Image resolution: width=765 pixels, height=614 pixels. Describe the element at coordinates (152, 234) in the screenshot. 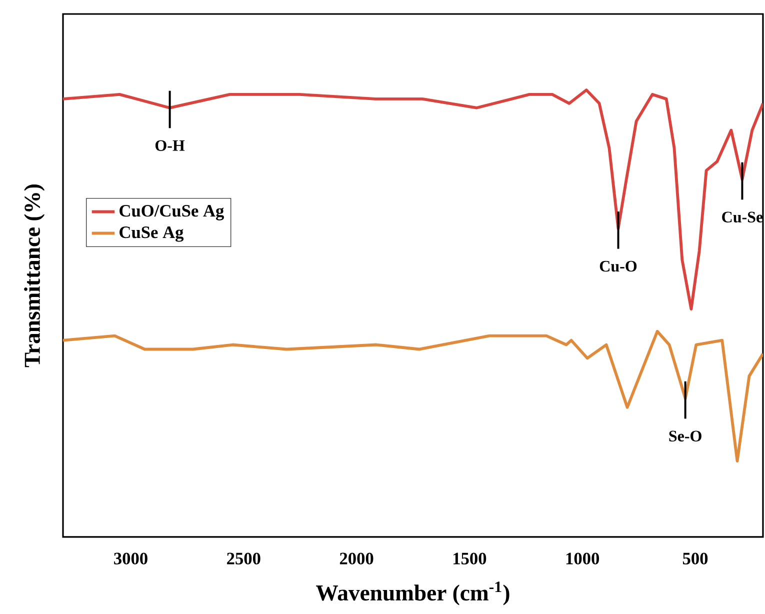

I see `legend-label: CuSe Ag` at that location.